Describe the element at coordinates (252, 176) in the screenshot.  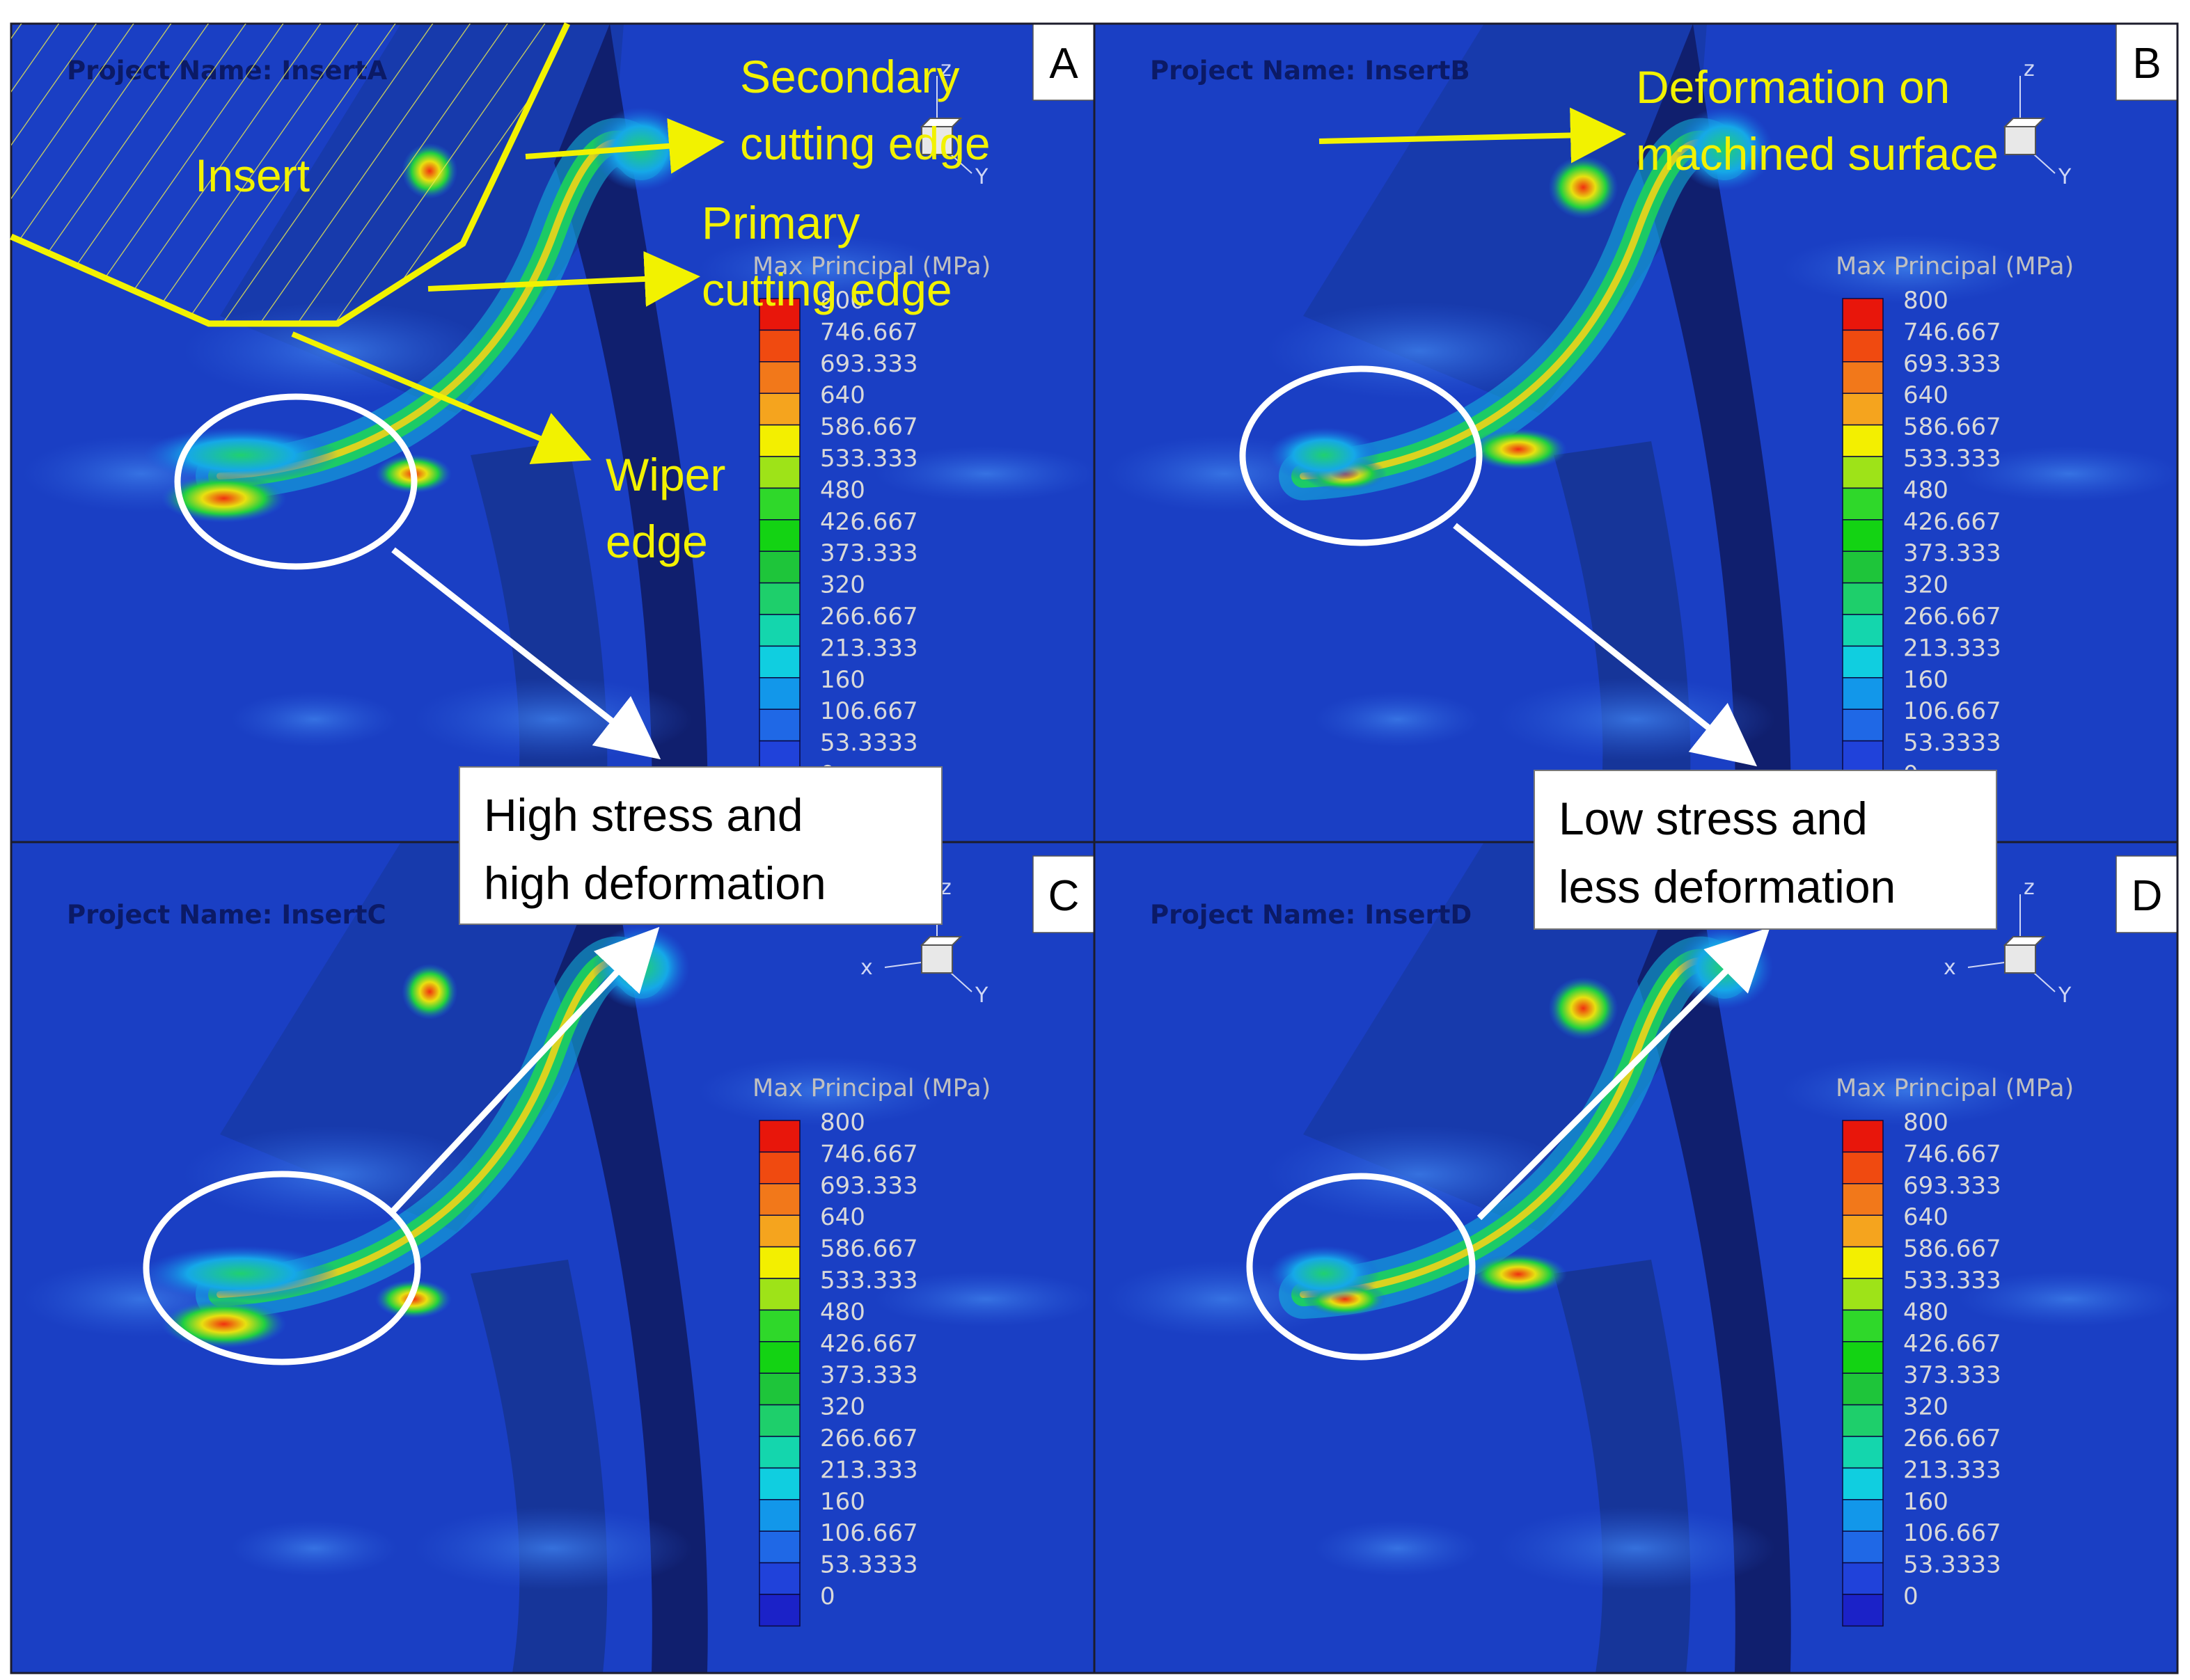
I see `insert-label: Insert` at that location.